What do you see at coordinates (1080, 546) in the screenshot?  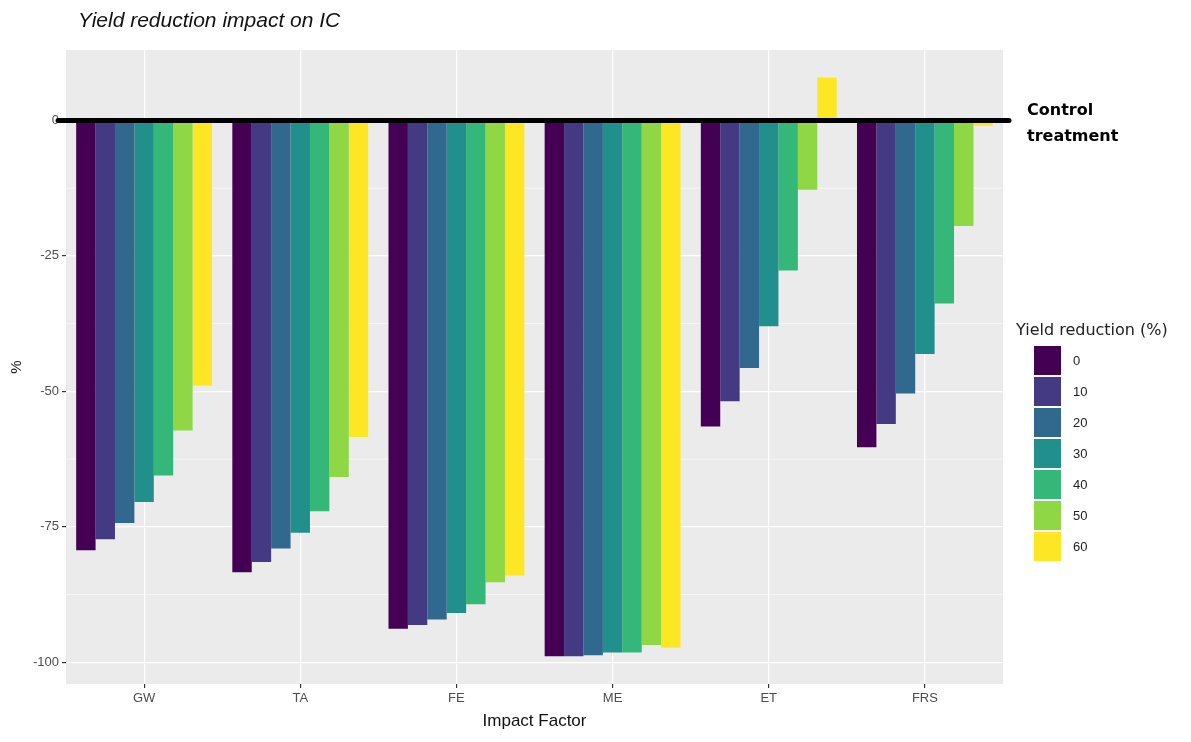 I see `legend-label: 60` at bounding box center [1080, 546].